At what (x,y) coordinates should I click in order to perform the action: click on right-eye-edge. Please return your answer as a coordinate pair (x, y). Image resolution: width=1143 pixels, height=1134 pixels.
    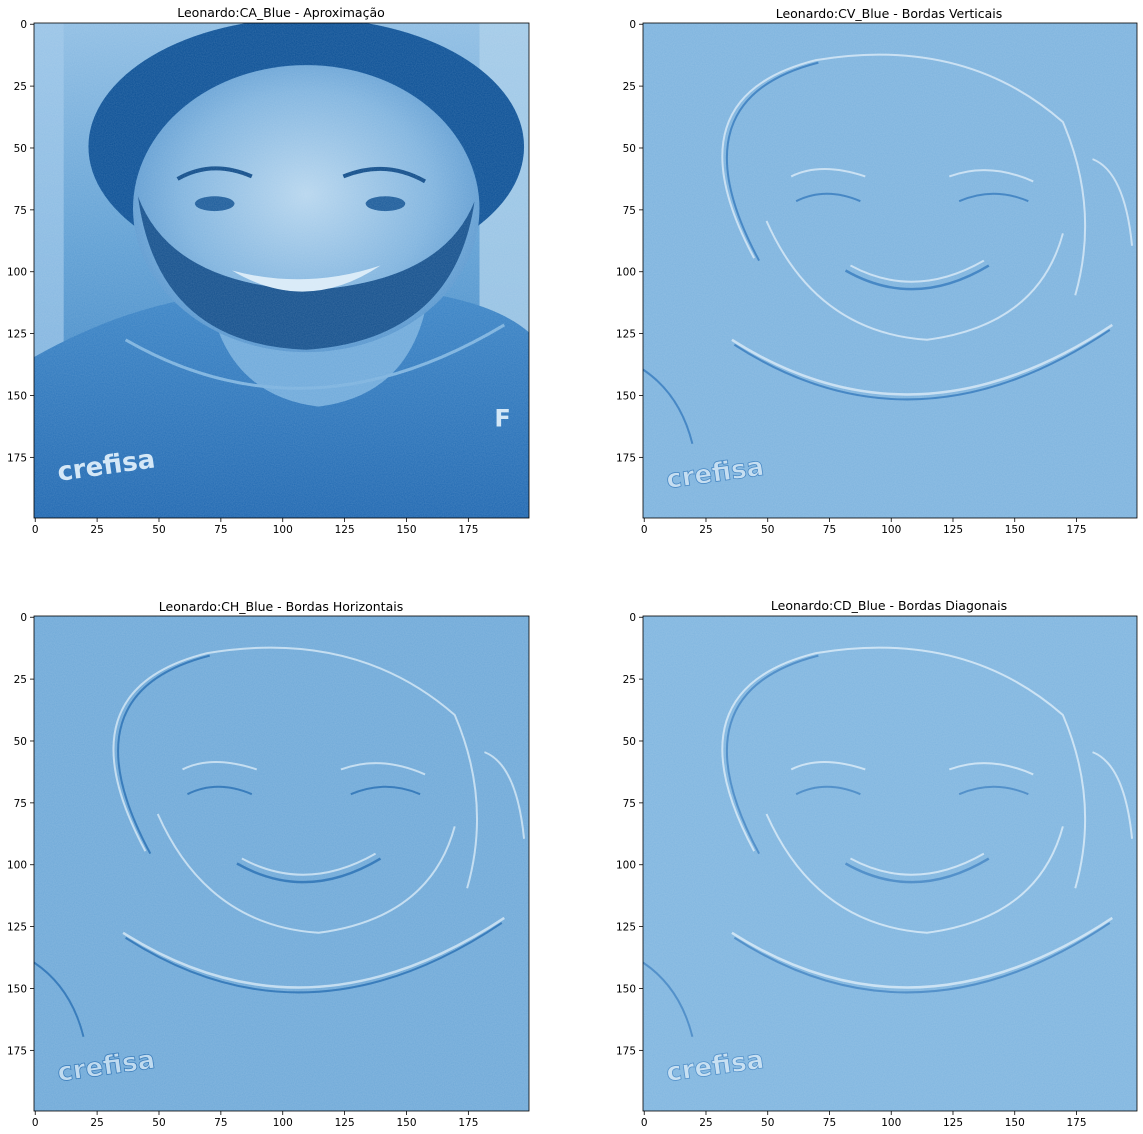
    Looking at the image, I should click on (385, 790).